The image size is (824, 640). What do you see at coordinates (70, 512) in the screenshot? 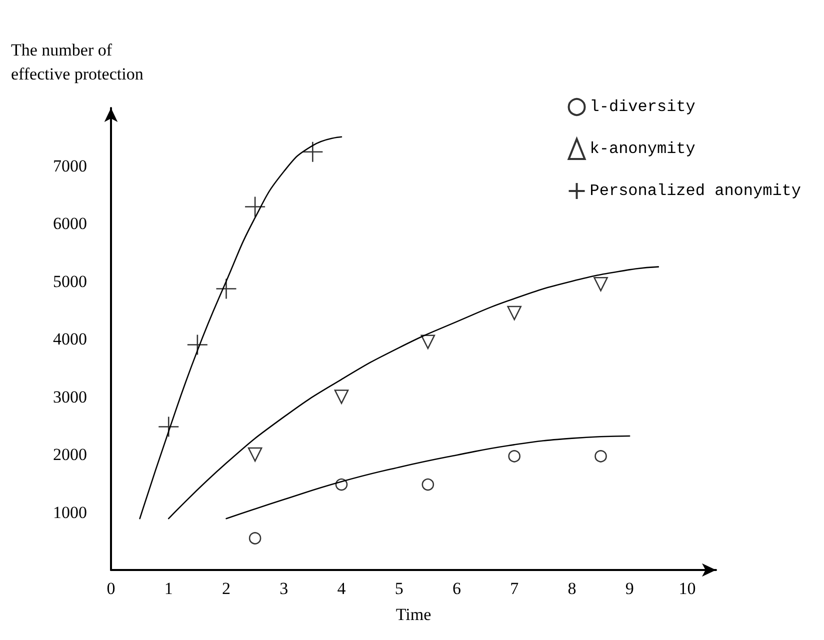
I see `y-tick-label: 1000` at bounding box center [70, 512].